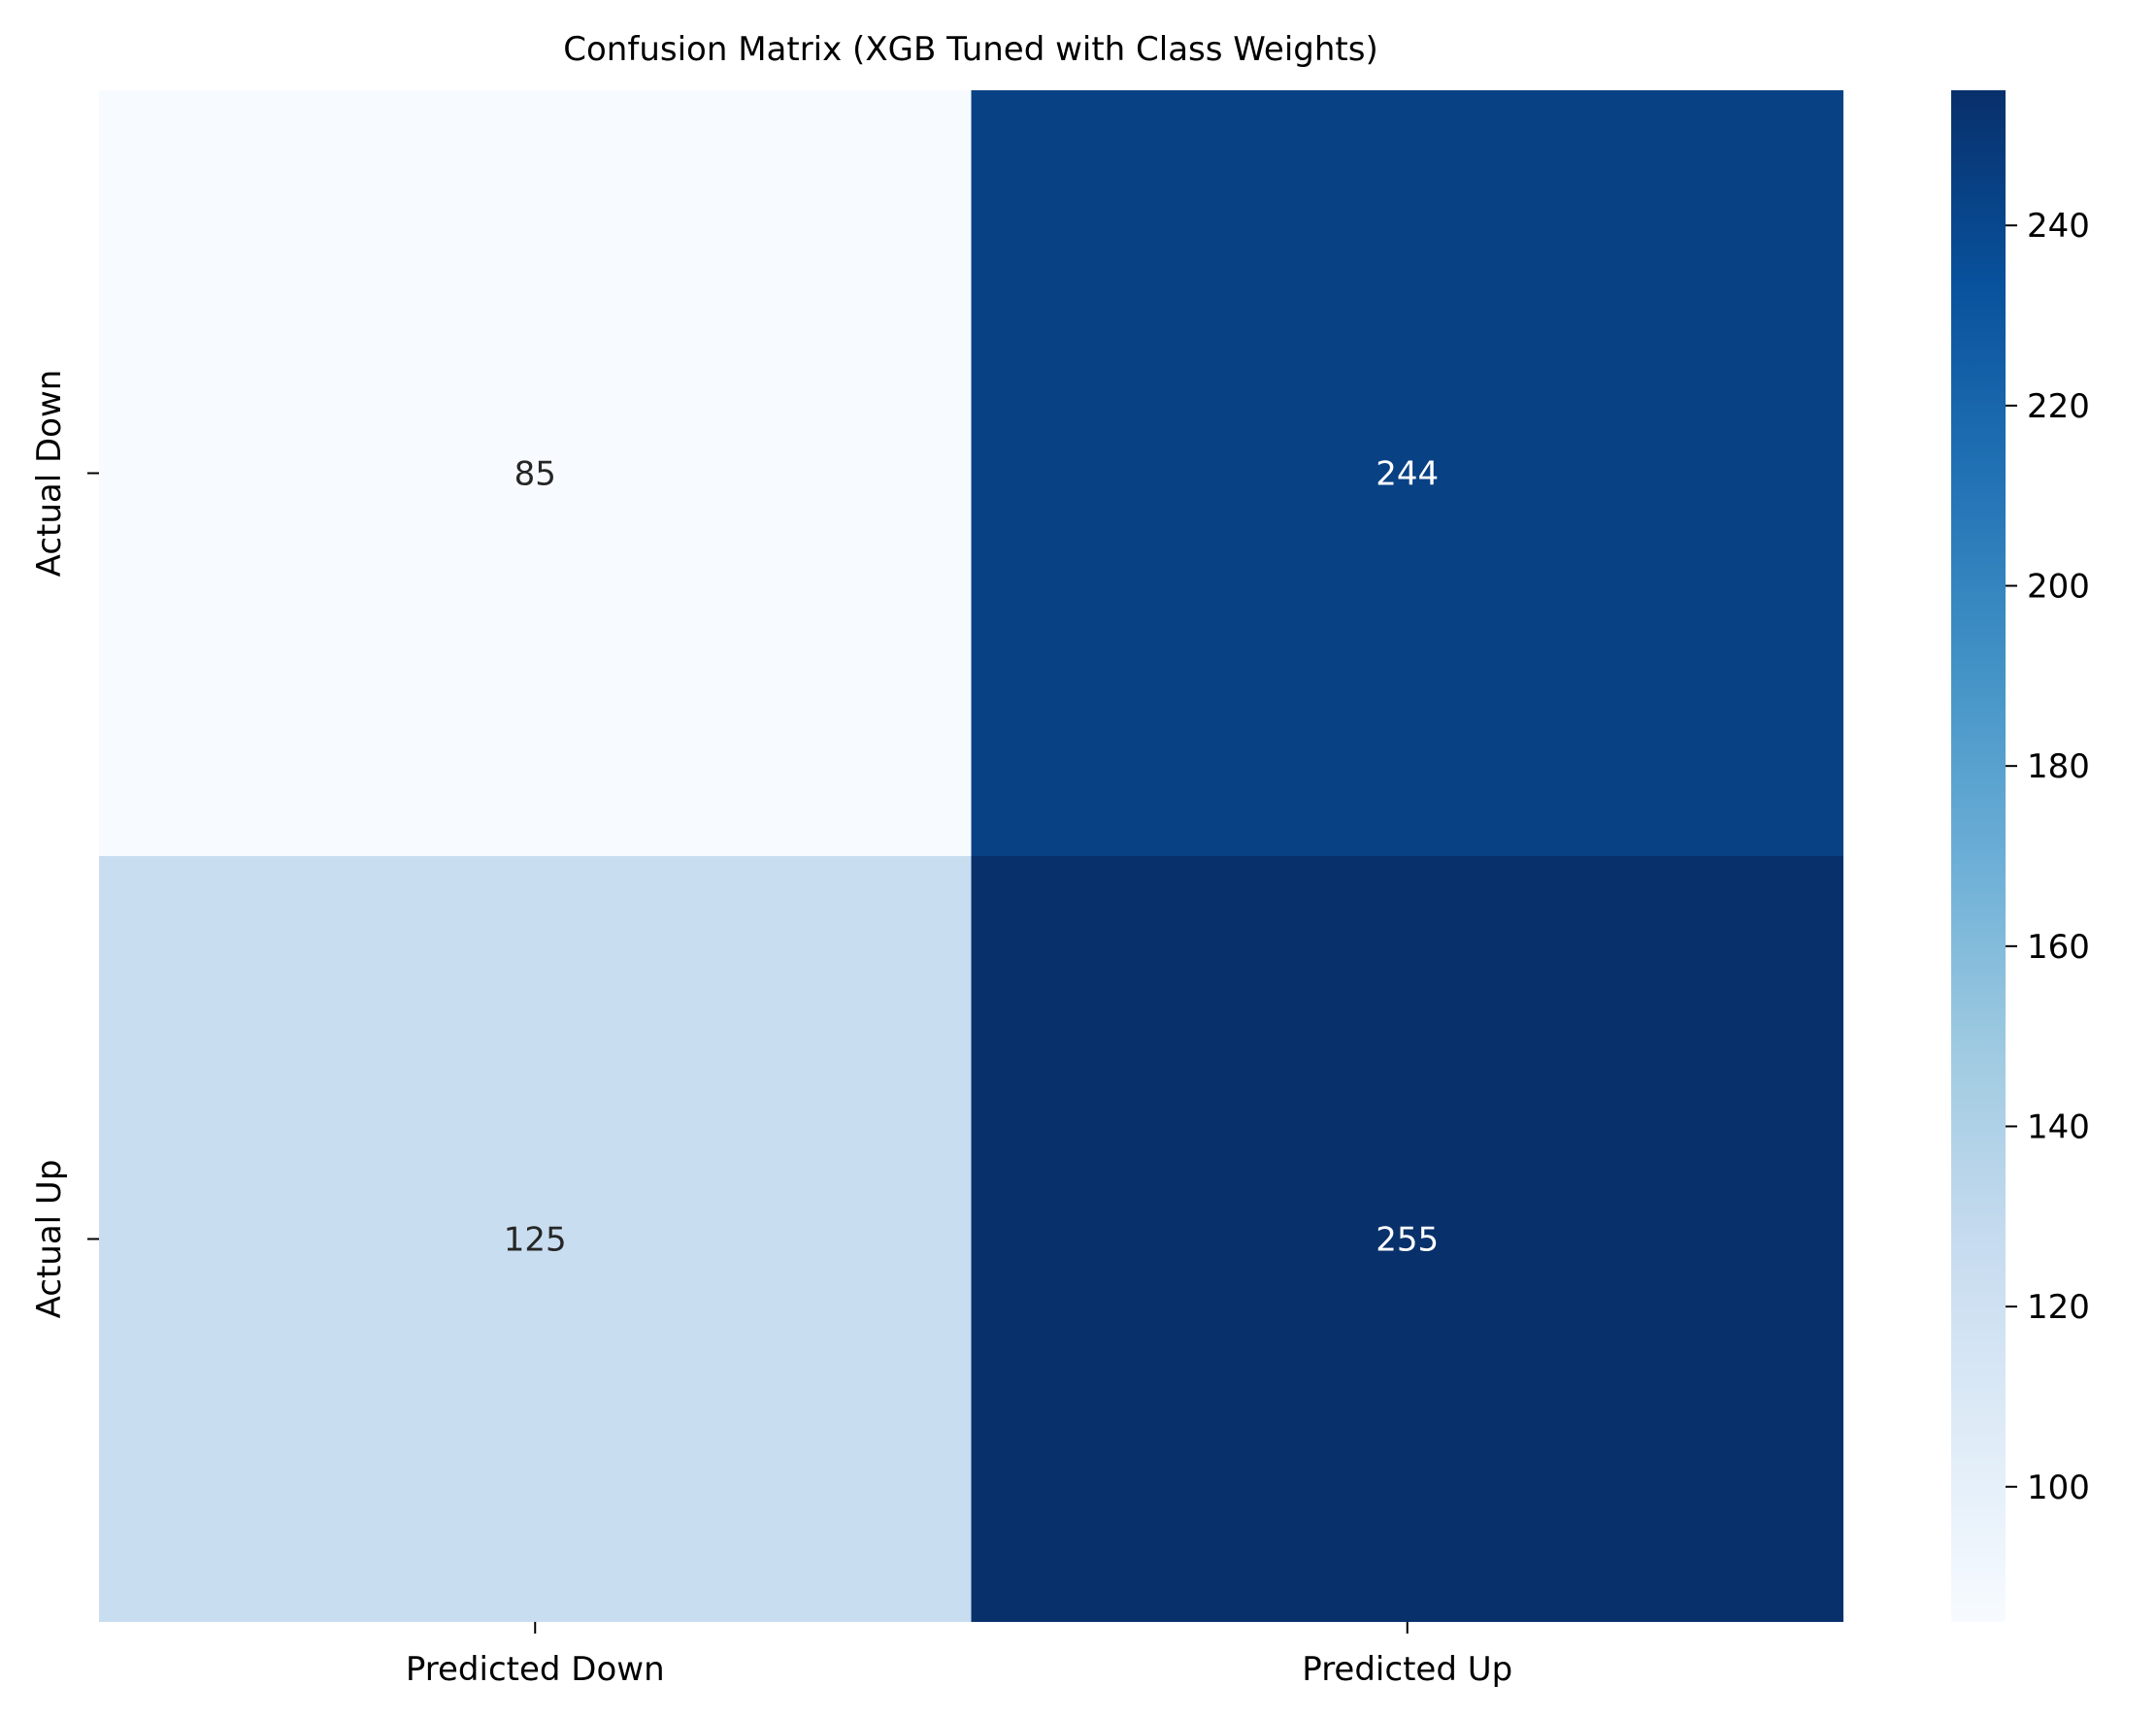  Describe the element at coordinates (2058, 407) in the screenshot. I see `colorbar-tick-label: 220` at that location.